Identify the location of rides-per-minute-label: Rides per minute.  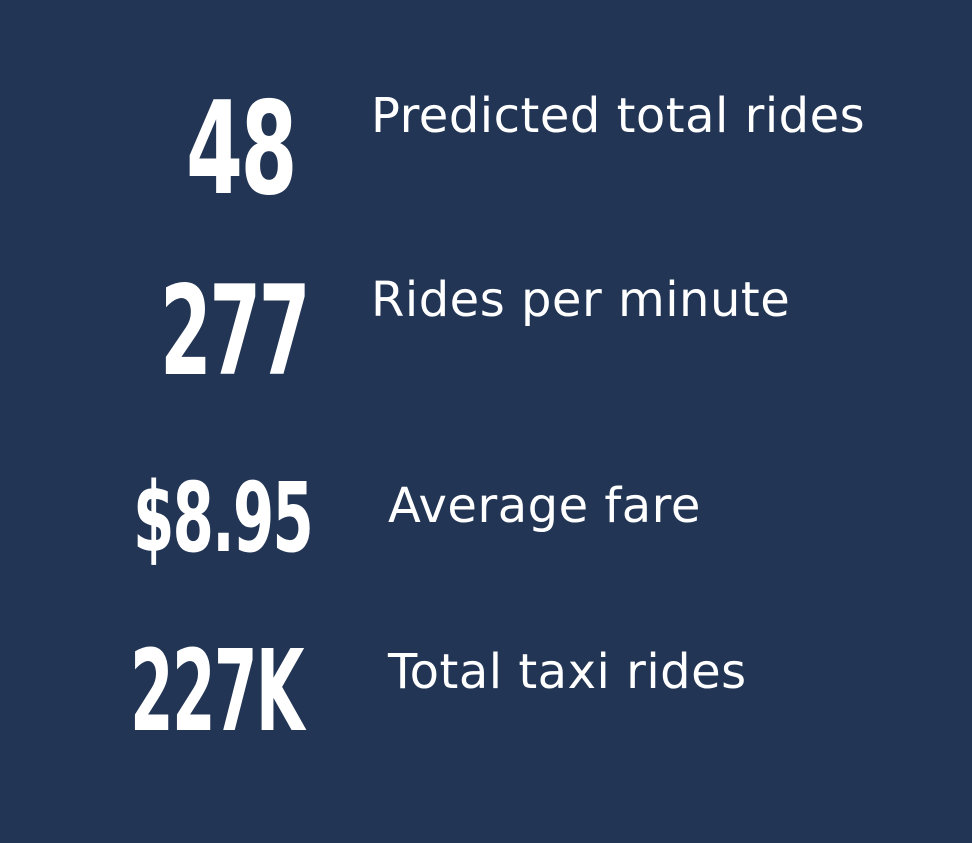
(581, 300).